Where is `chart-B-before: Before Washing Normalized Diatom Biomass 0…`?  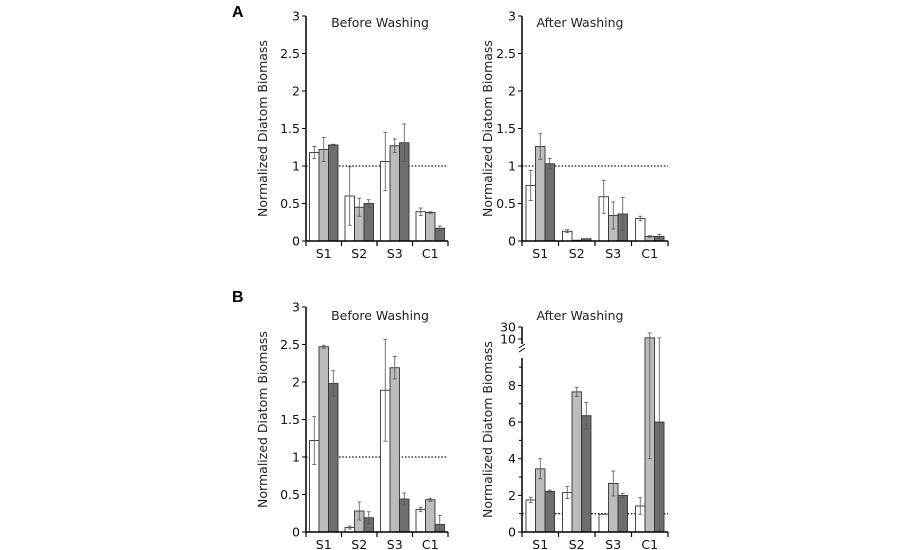 chart-B-before: Before Washing Normalized Diatom Biomass 0… is located at coordinates (352, 425).